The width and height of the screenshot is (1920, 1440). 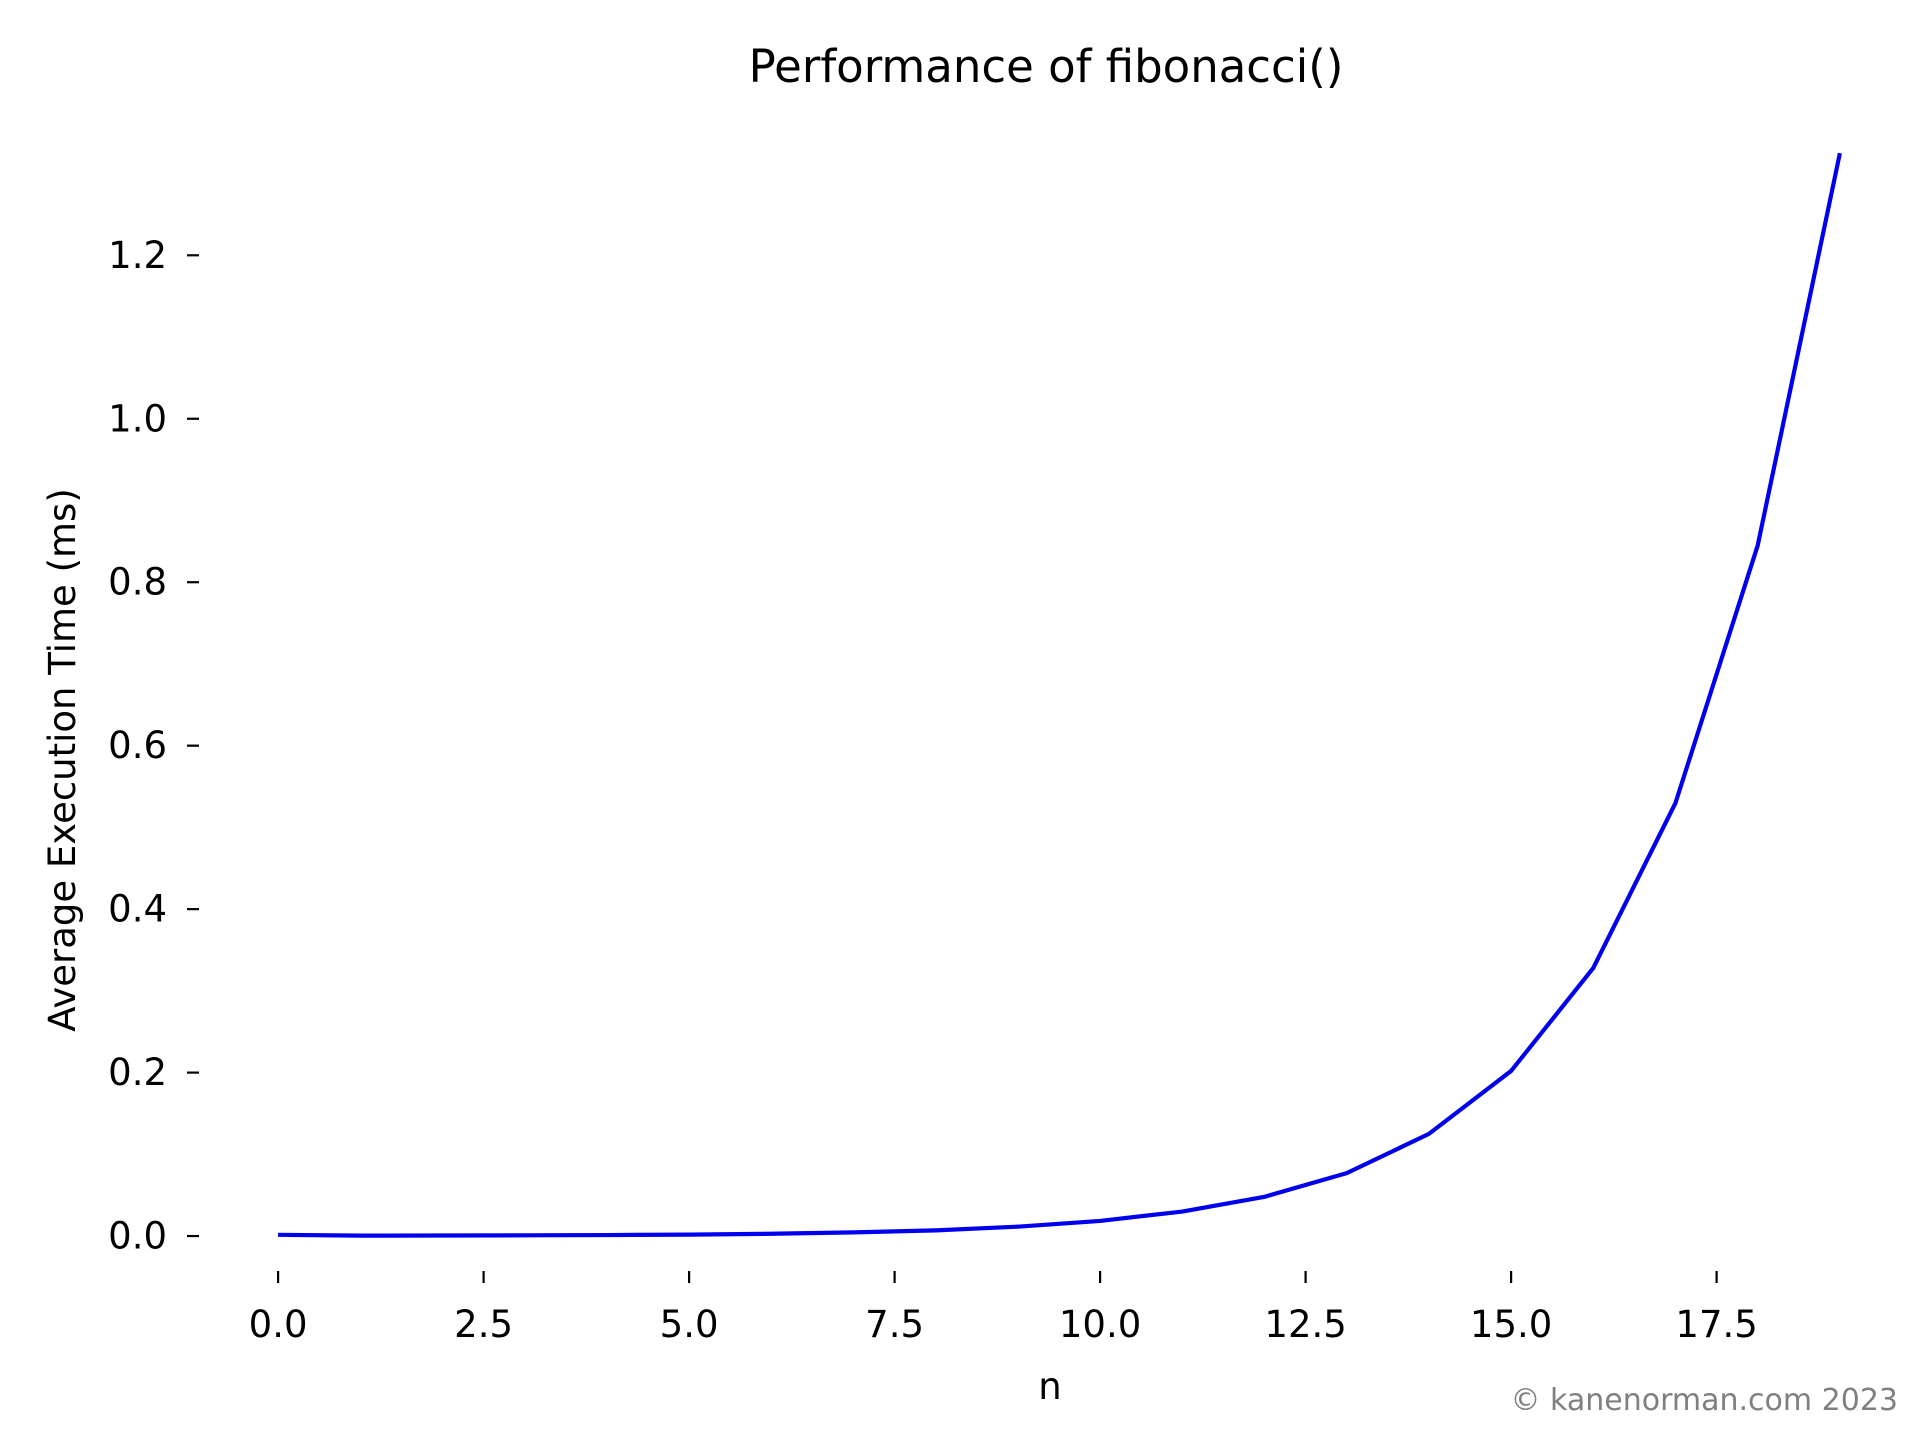 I want to click on chart-title: Performance of fibonacci(), so click(x=1046, y=66).